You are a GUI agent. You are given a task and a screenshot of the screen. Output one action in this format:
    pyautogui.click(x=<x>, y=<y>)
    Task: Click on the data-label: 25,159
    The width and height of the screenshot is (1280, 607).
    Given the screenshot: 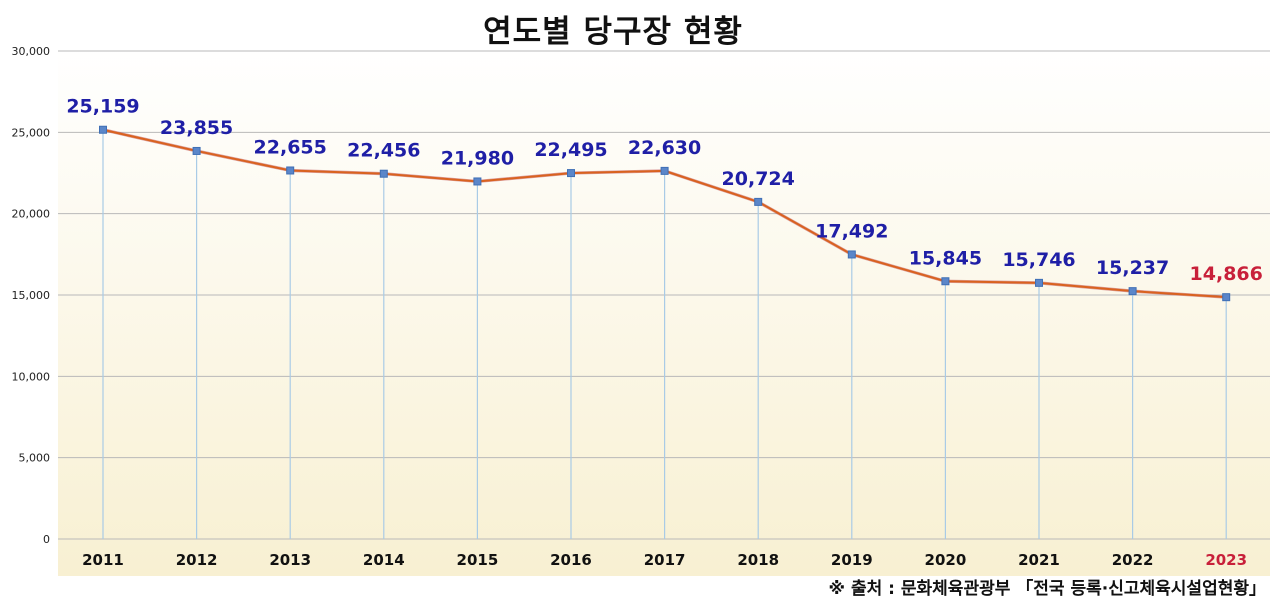 What is the action you would take?
    pyautogui.click(x=102, y=107)
    